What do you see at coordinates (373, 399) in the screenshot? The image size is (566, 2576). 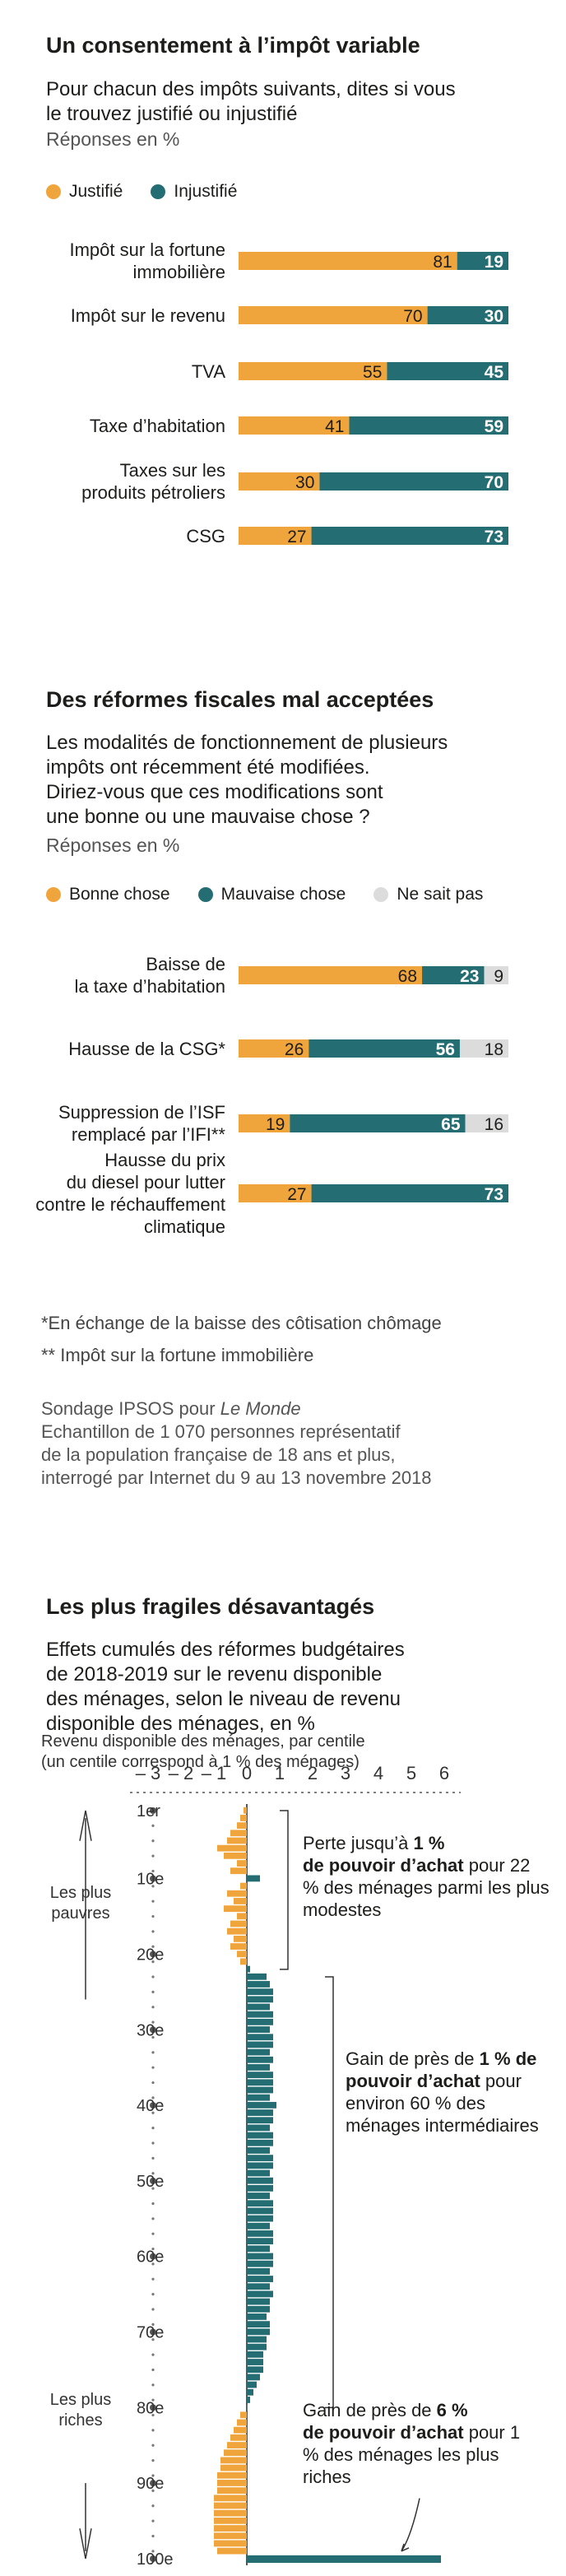 I see `chart1-svg: 81 19 70 30 55 45 41 59 30 70 27 73` at bounding box center [373, 399].